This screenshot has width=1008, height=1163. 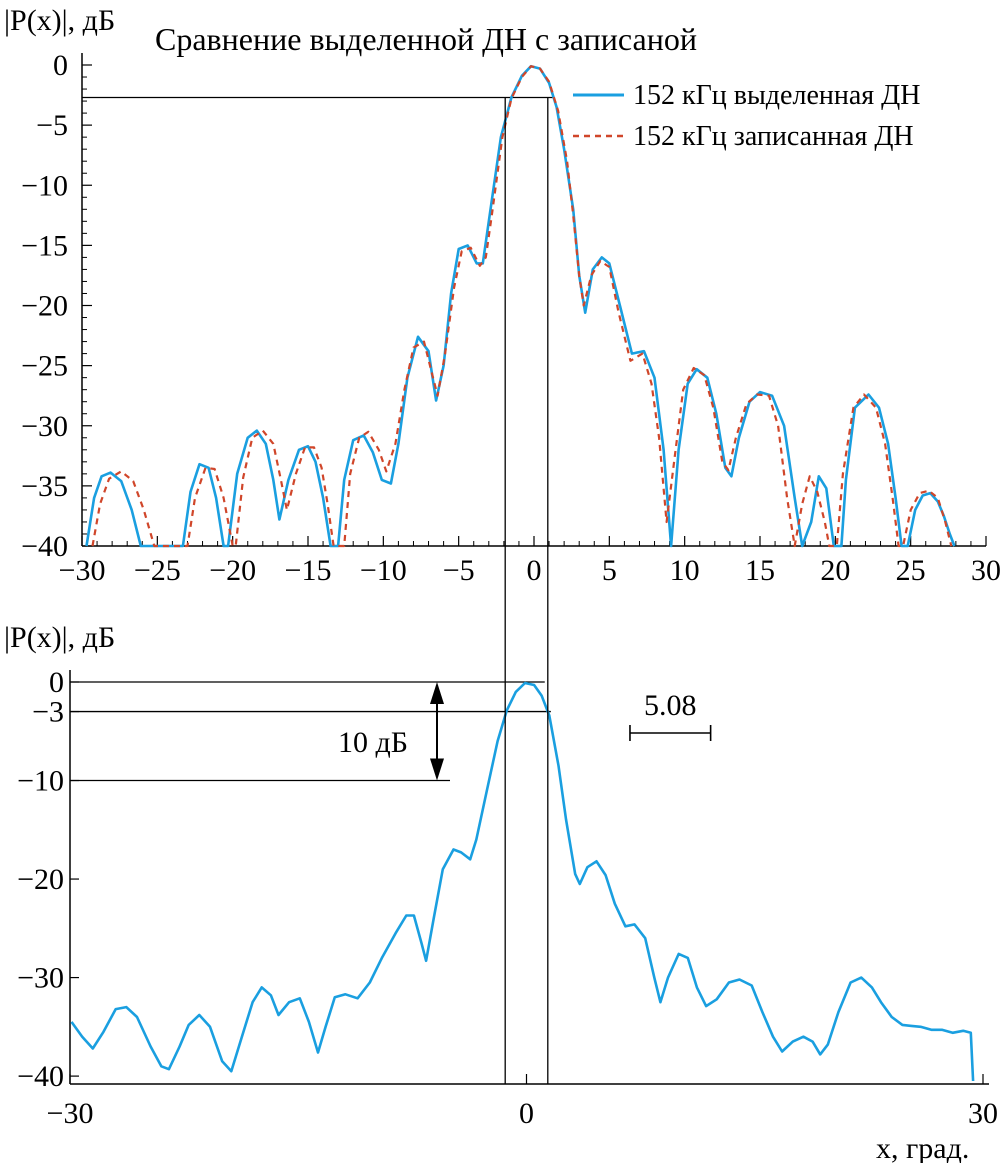 What do you see at coordinates (526, 590) in the screenshot?
I see `beam-width-verticals` at bounding box center [526, 590].